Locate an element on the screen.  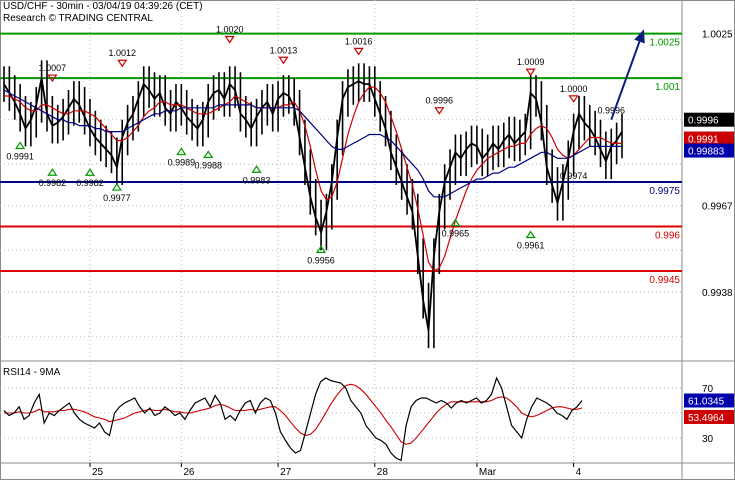
swing-low-label: 0.9965 is located at coordinates (456, 234).